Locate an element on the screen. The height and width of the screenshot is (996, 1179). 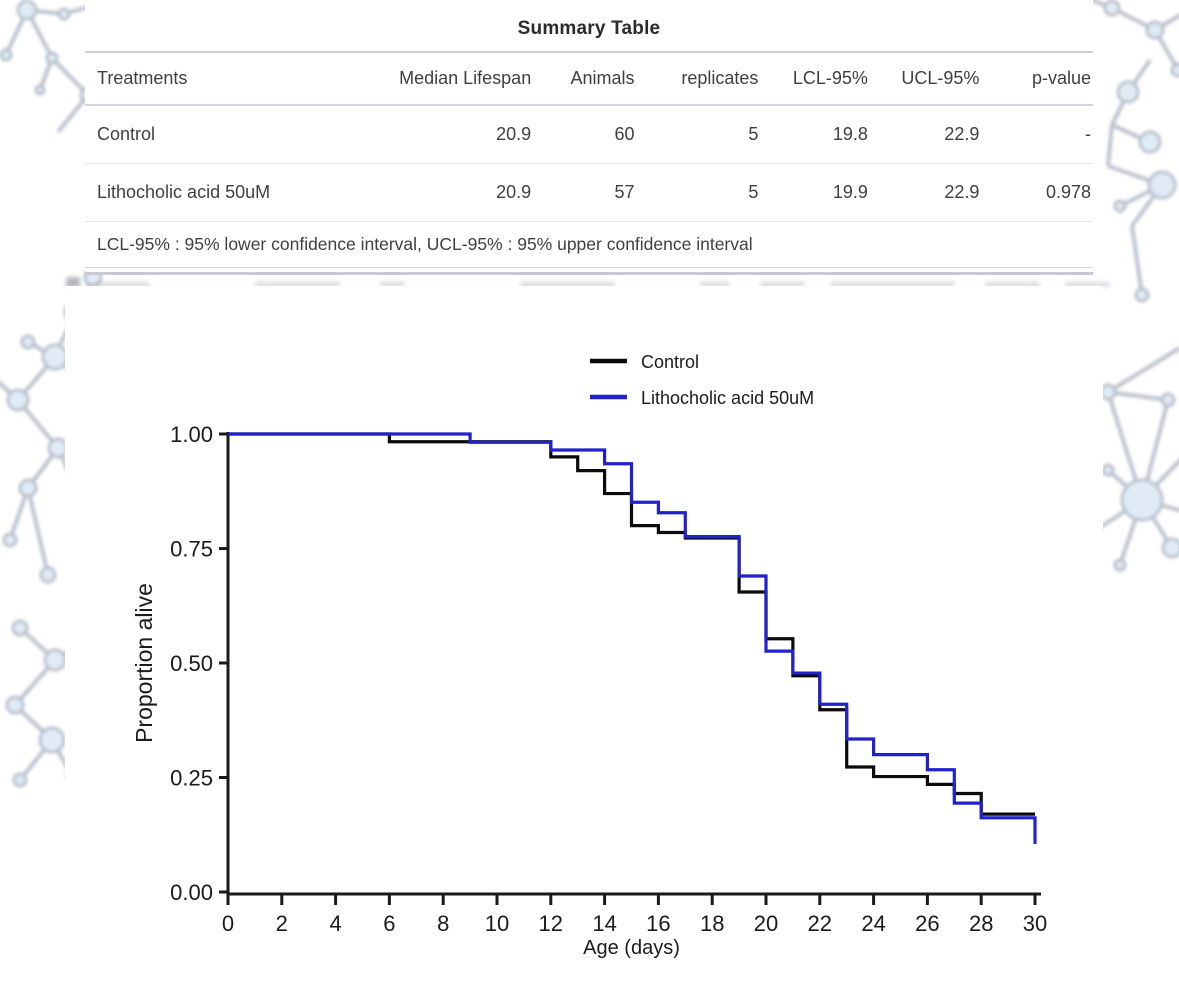
table-row: Control 20.9 60 5 19.8 22.9 - is located at coordinates (589, 134).